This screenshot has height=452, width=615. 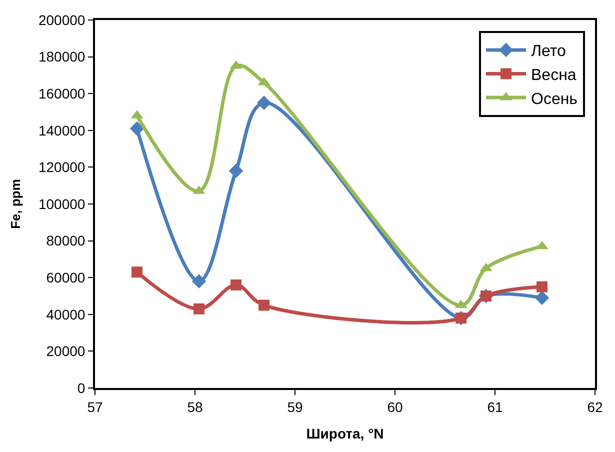 I want to click on x-axis-title: Широта, °N, so click(x=345, y=434).